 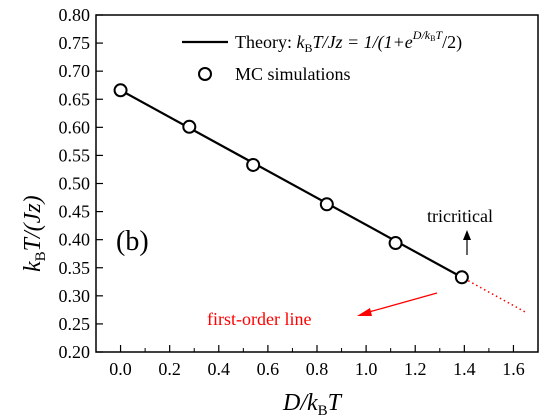 I want to click on first-order-dotted-line, so click(x=495, y=295).